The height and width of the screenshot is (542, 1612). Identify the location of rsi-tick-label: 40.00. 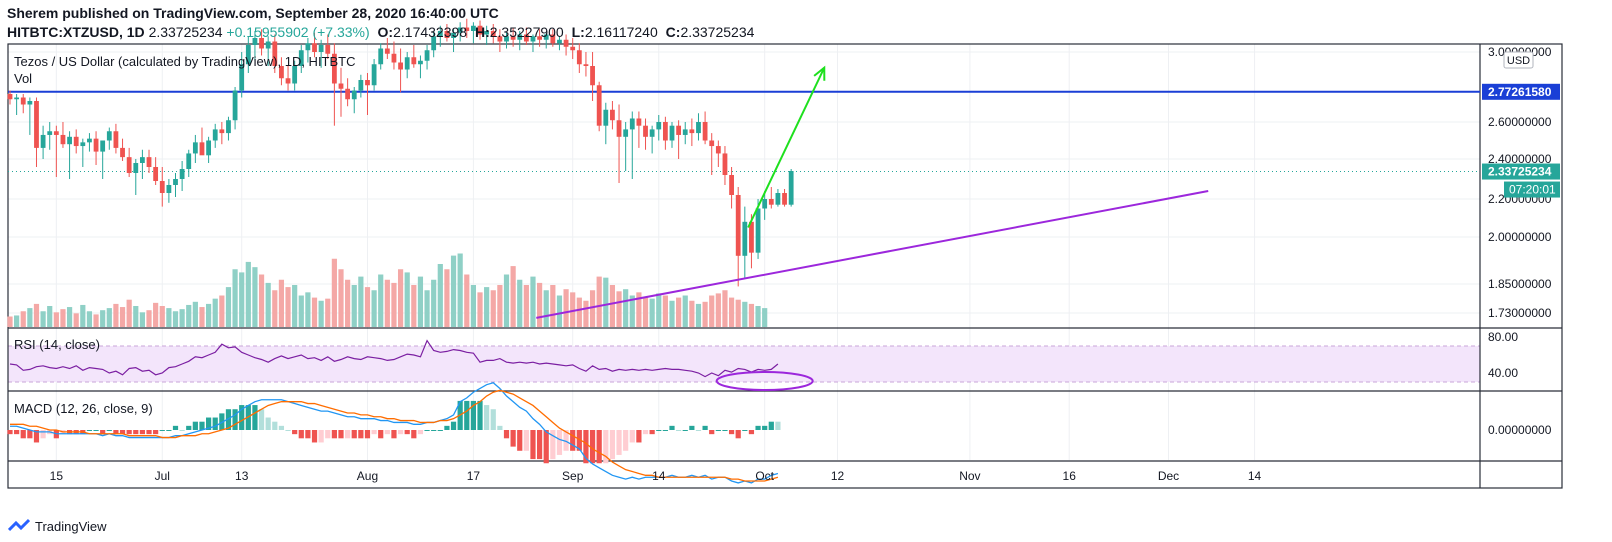
(1503, 373).